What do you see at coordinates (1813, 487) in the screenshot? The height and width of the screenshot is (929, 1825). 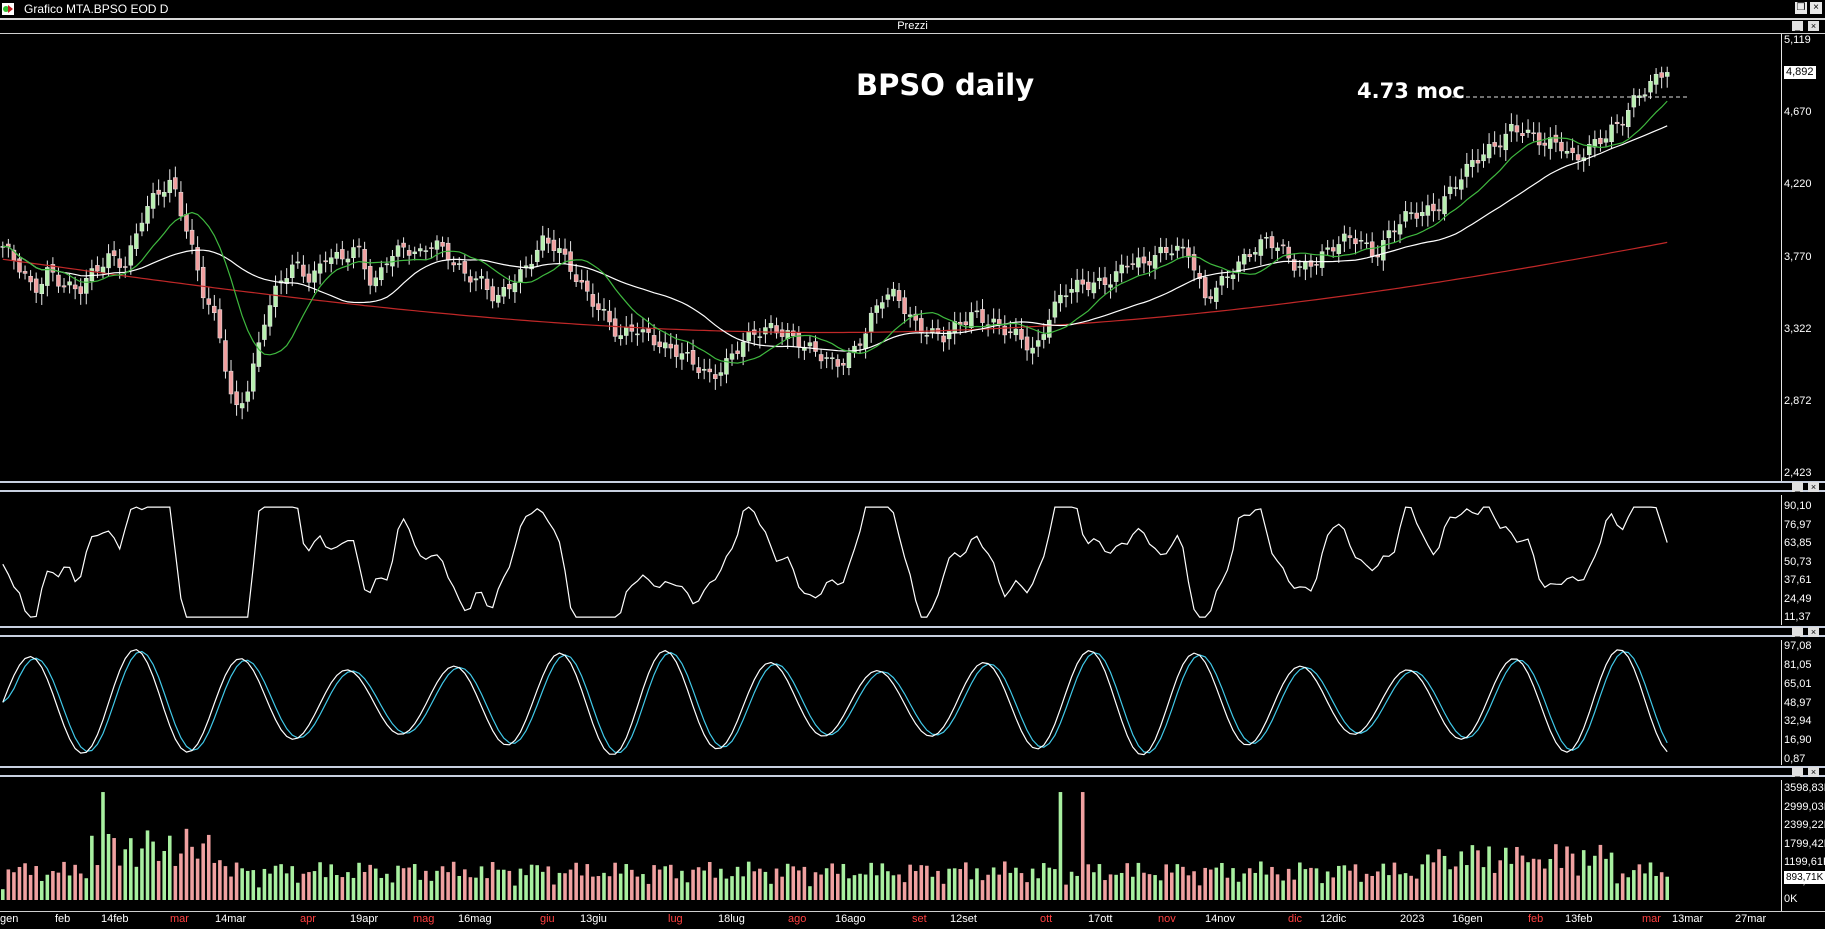 I see `rsi-close-button: ×` at bounding box center [1813, 487].